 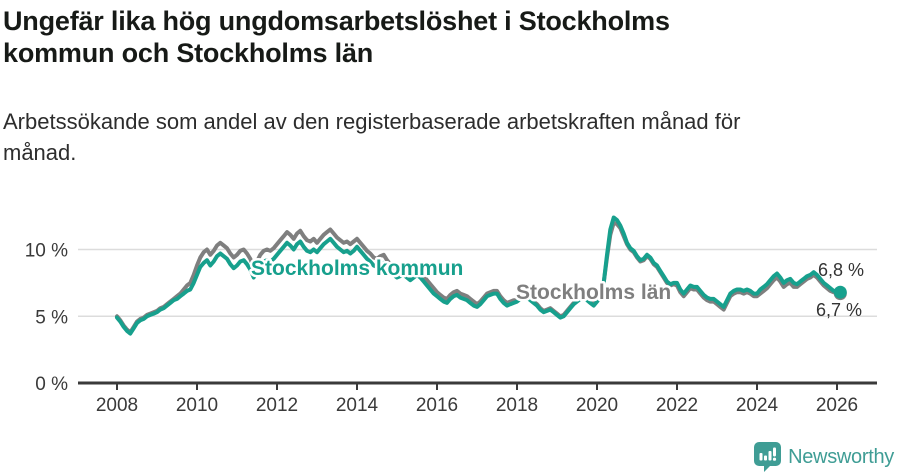 I want to click on x-tick-label: 2020, so click(x=597, y=405).